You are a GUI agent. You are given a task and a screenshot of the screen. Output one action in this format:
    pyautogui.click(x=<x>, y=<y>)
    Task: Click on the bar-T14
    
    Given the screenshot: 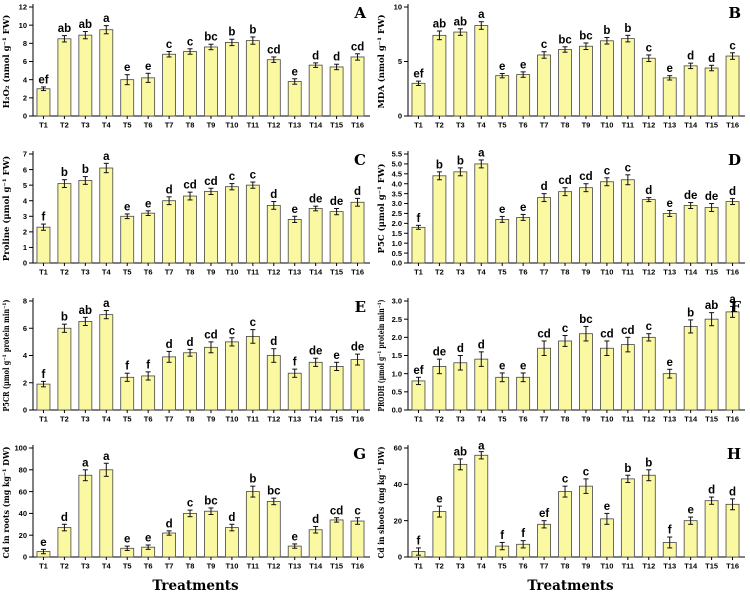 What is the action you would take?
    pyautogui.click(x=690, y=91)
    